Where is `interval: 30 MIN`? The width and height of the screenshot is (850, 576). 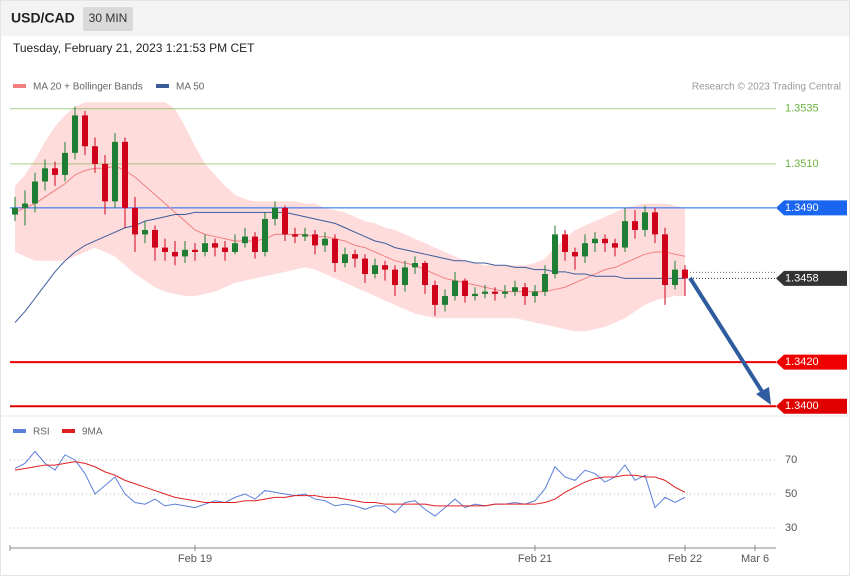 interval: 30 MIN is located at coordinates (108, 18).